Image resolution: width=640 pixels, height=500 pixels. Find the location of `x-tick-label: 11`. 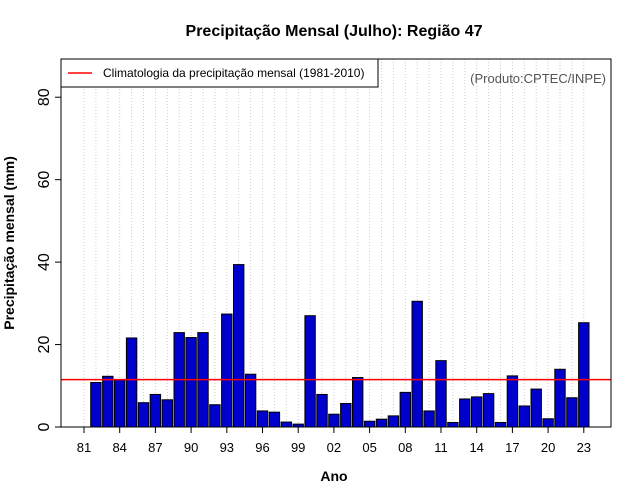

x-tick-label: 11 is located at coordinates (441, 447).